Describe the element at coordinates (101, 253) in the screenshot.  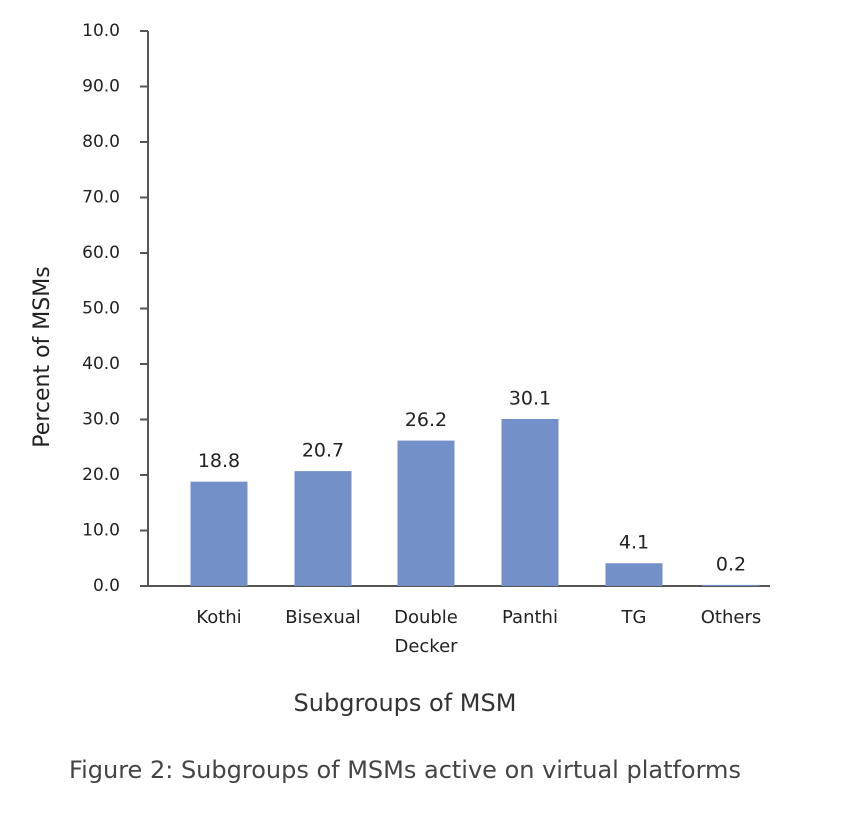
I see `y-tick-label: 60.0` at that location.